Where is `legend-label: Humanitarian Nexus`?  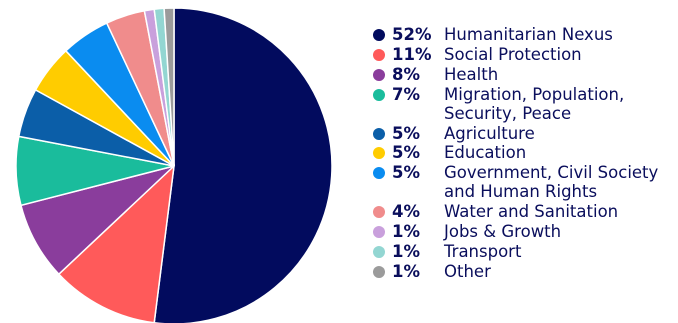 legend-label: Humanitarian Nexus is located at coordinates (528, 34).